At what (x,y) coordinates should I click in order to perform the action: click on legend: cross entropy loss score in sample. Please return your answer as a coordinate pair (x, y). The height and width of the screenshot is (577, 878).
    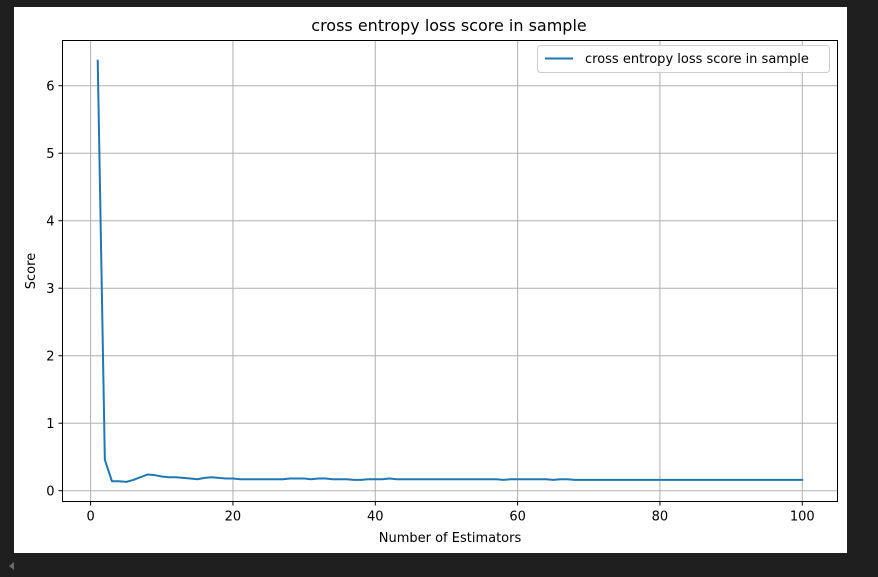
    Looking at the image, I should click on (683, 59).